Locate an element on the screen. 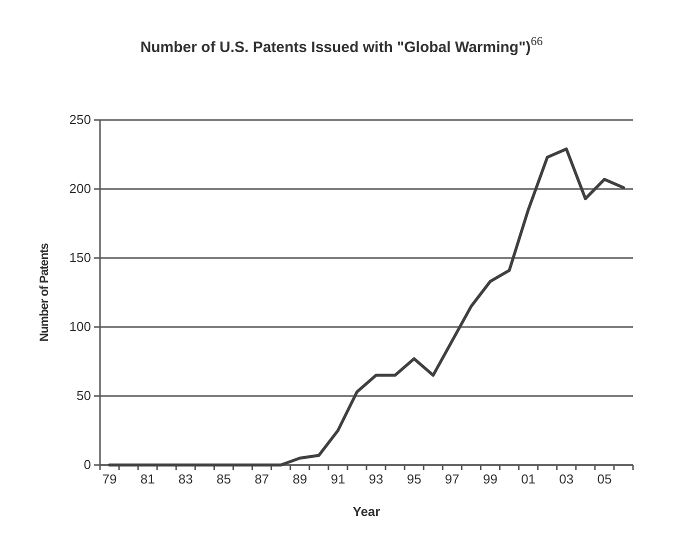 The image size is (683, 546). chart-title: Number of U.S. Patents Issued with "Global Warming")$^{66}$ is located at coordinates (341, 45).